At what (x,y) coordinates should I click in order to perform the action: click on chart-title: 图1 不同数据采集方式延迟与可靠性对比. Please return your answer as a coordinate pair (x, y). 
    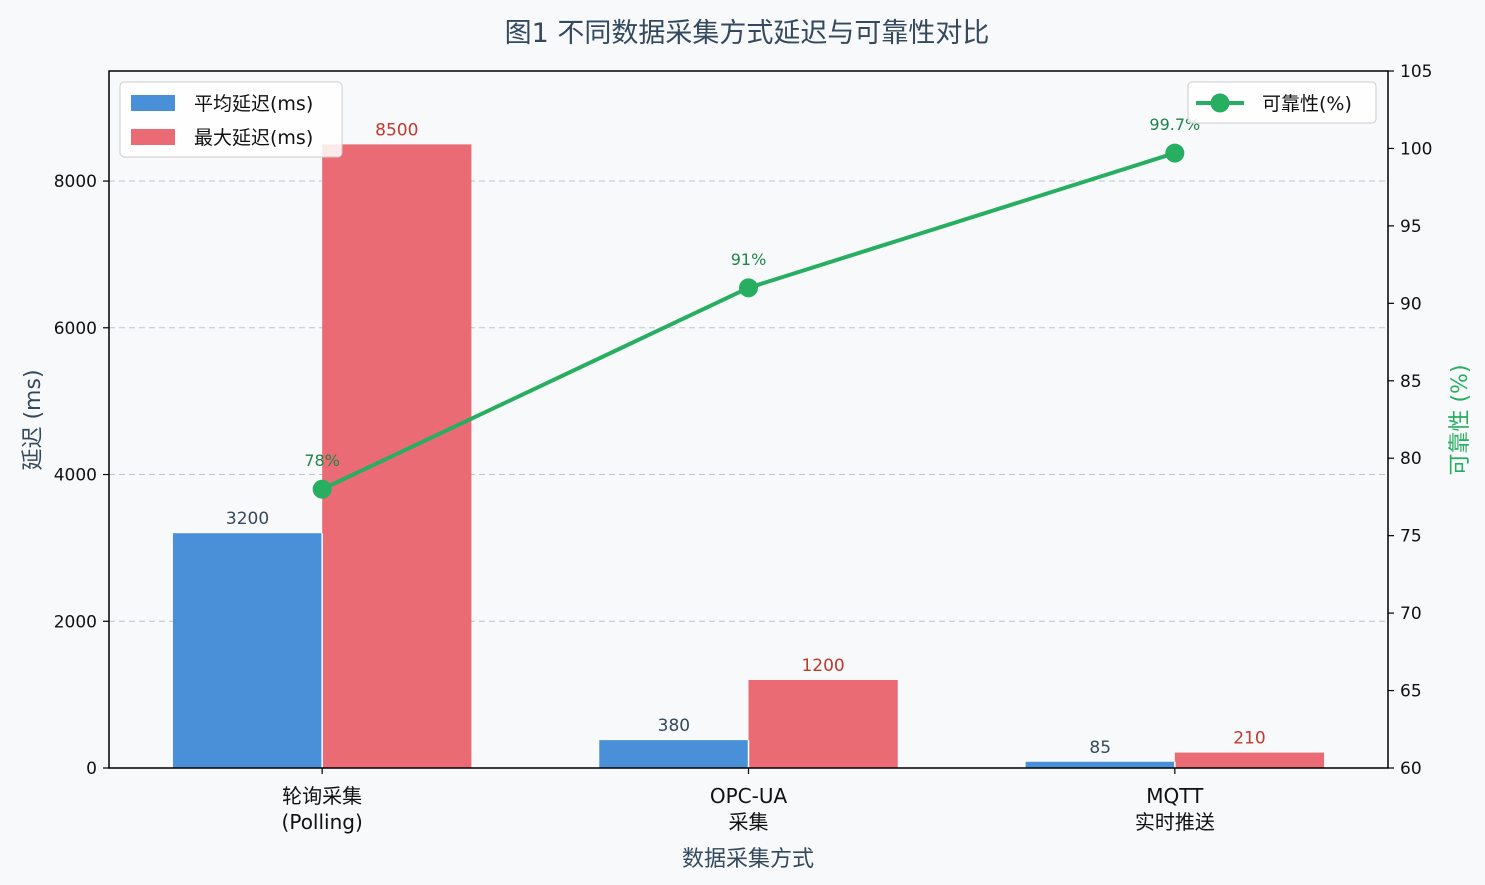
    Looking at the image, I should click on (747, 33).